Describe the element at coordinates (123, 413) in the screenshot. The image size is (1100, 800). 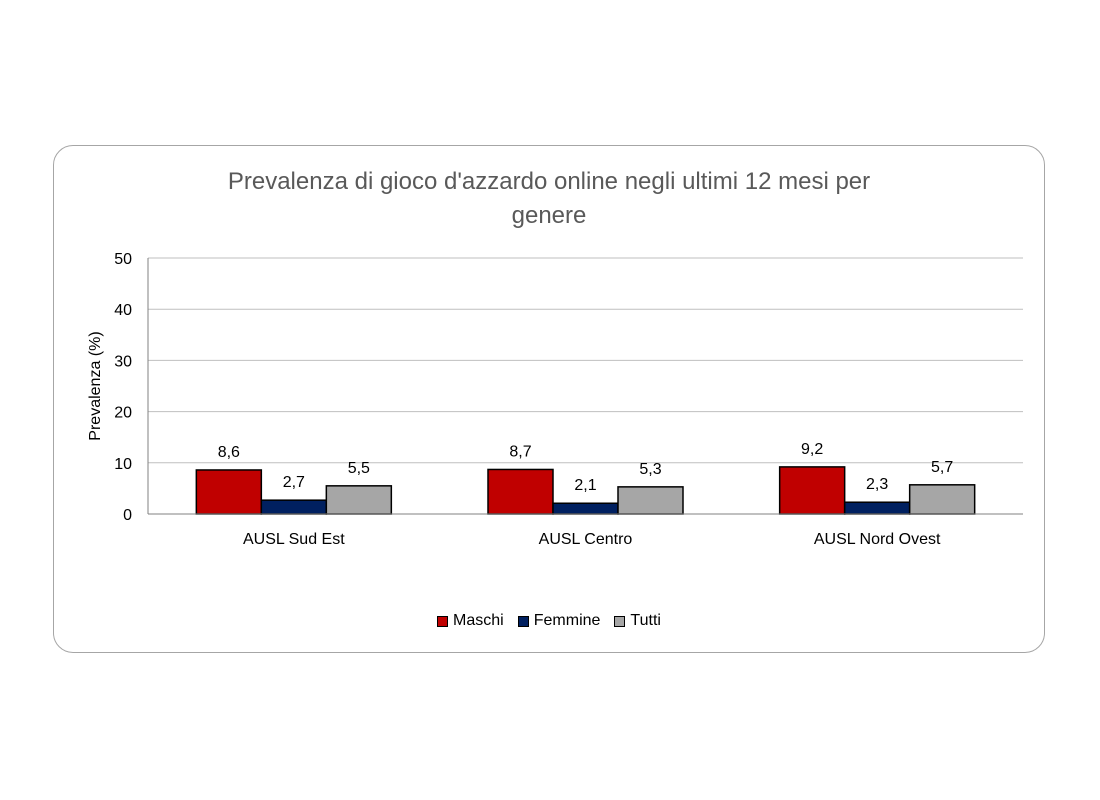
I see `y-tick-label: 20` at that location.